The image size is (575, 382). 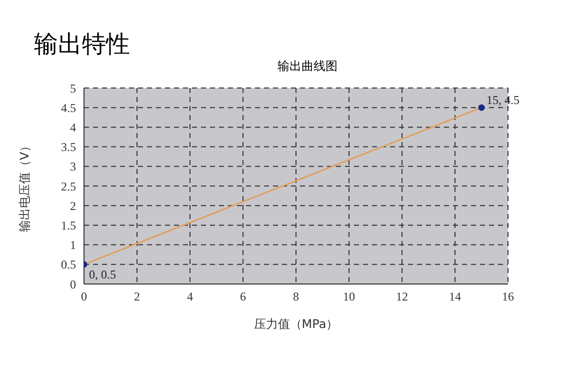 I want to click on x-tick-label: 12, so click(x=402, y=297).